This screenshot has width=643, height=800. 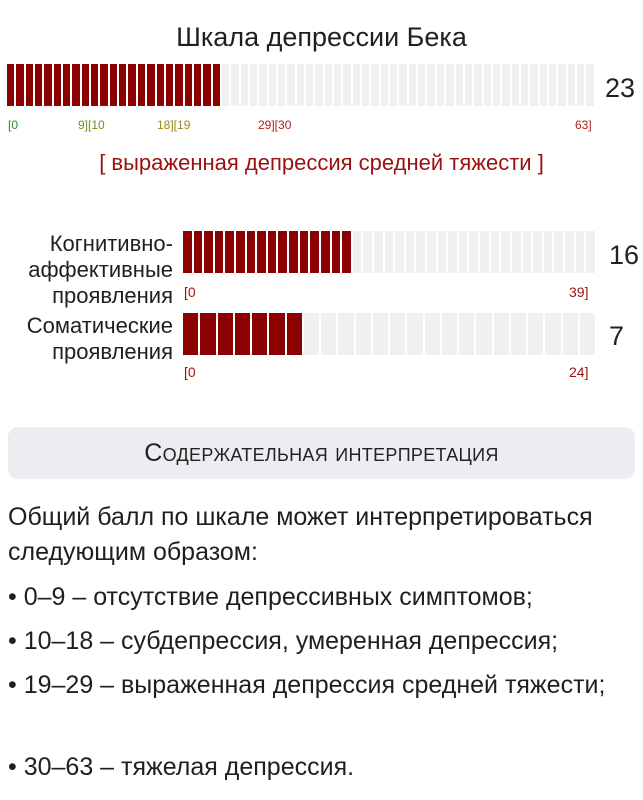 What do you see at coordinates (579, 292) in the screenshot?
I see `subscale-cognitive-range-max: 39]` at bounding box center [579, 292].